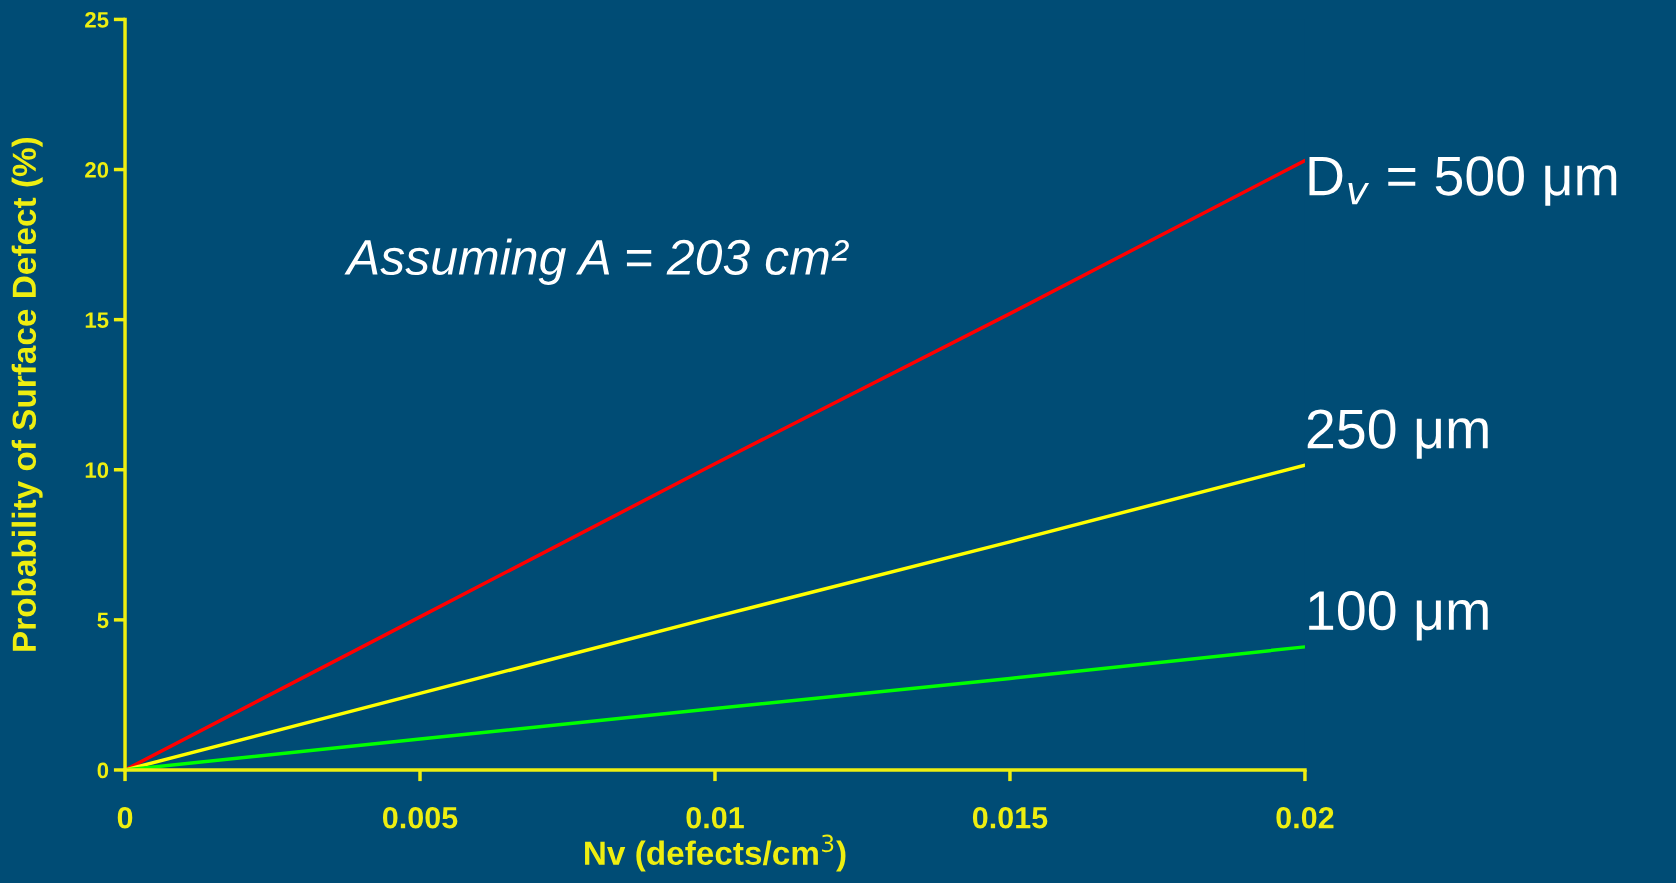 Image resolution: width=1676 pixels, height=883 pixels. What do you see at coordinates (97, 19) in the screenshot?
I see `y-tick-label: 25` at bounding box center [97, 19].